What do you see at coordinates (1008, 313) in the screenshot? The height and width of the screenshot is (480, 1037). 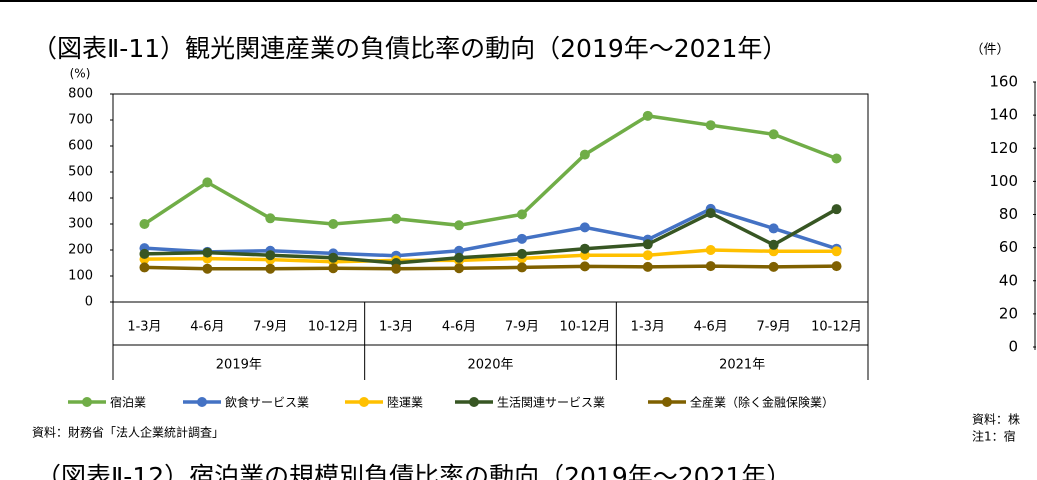 I see `y-tick-label: 20` at bounding box center [1008, 313].